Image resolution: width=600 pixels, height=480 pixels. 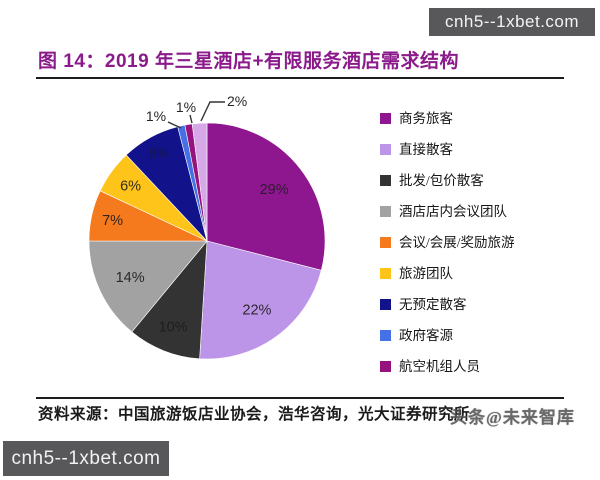 I want to click on slice-percentage-label: 29%, so click(x=274, y=190).